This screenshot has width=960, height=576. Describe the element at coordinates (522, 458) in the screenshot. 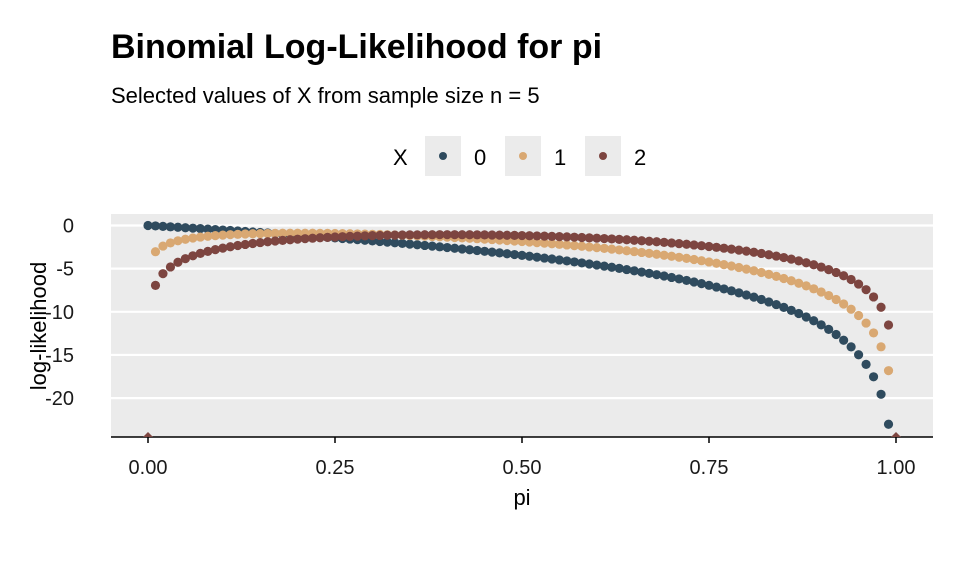

I see `x-ticks: 0.00 0.25 0.50 0.75 1.00` at that location.